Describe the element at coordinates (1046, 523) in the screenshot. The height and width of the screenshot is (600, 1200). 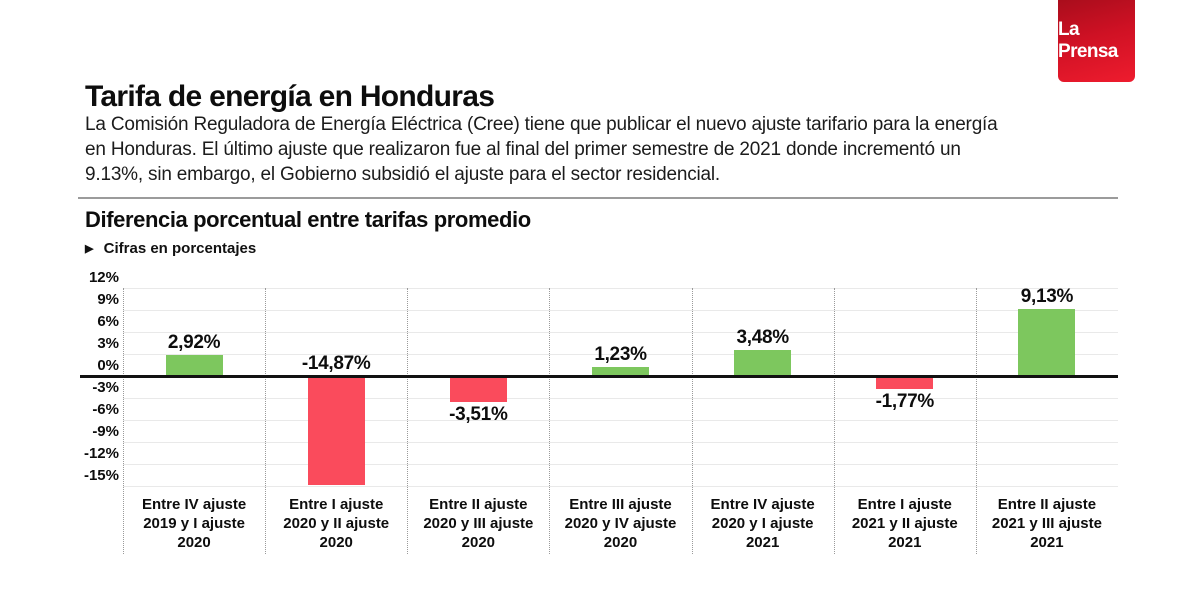
I see `x-axis-category-label: Entre II ajuste 2021 y III ajuste 2021` at that location.